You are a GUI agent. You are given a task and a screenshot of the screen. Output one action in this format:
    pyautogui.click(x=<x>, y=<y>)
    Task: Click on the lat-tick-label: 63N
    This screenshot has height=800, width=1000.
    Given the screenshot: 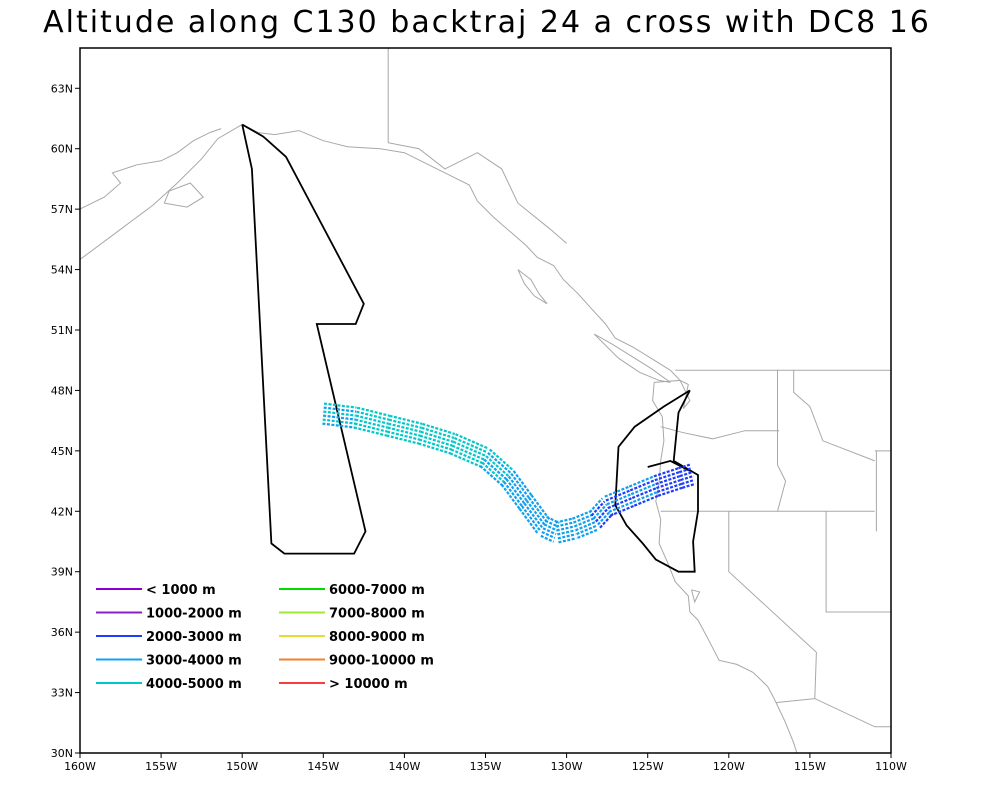 What is the action you would take?
    pyautogui.click(x=62, y=88)
    